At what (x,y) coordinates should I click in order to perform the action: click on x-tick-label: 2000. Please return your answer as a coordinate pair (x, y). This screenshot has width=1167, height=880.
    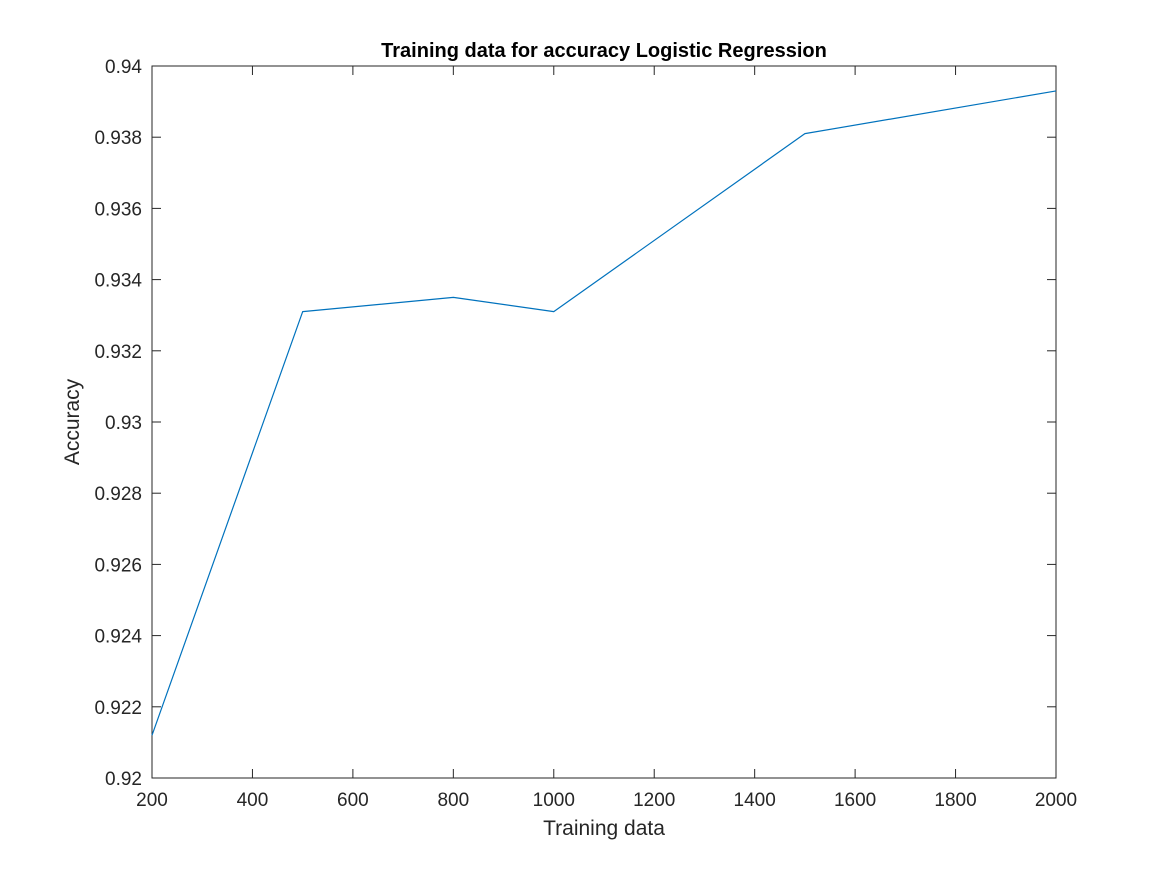
    Looking at the image, I should click on (1056, 800).